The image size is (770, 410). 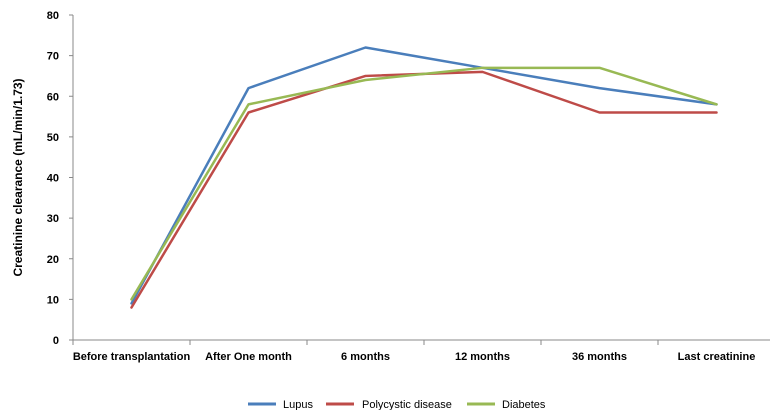 I want to click on y-tick-label: 30, so click(x=53, y=219).